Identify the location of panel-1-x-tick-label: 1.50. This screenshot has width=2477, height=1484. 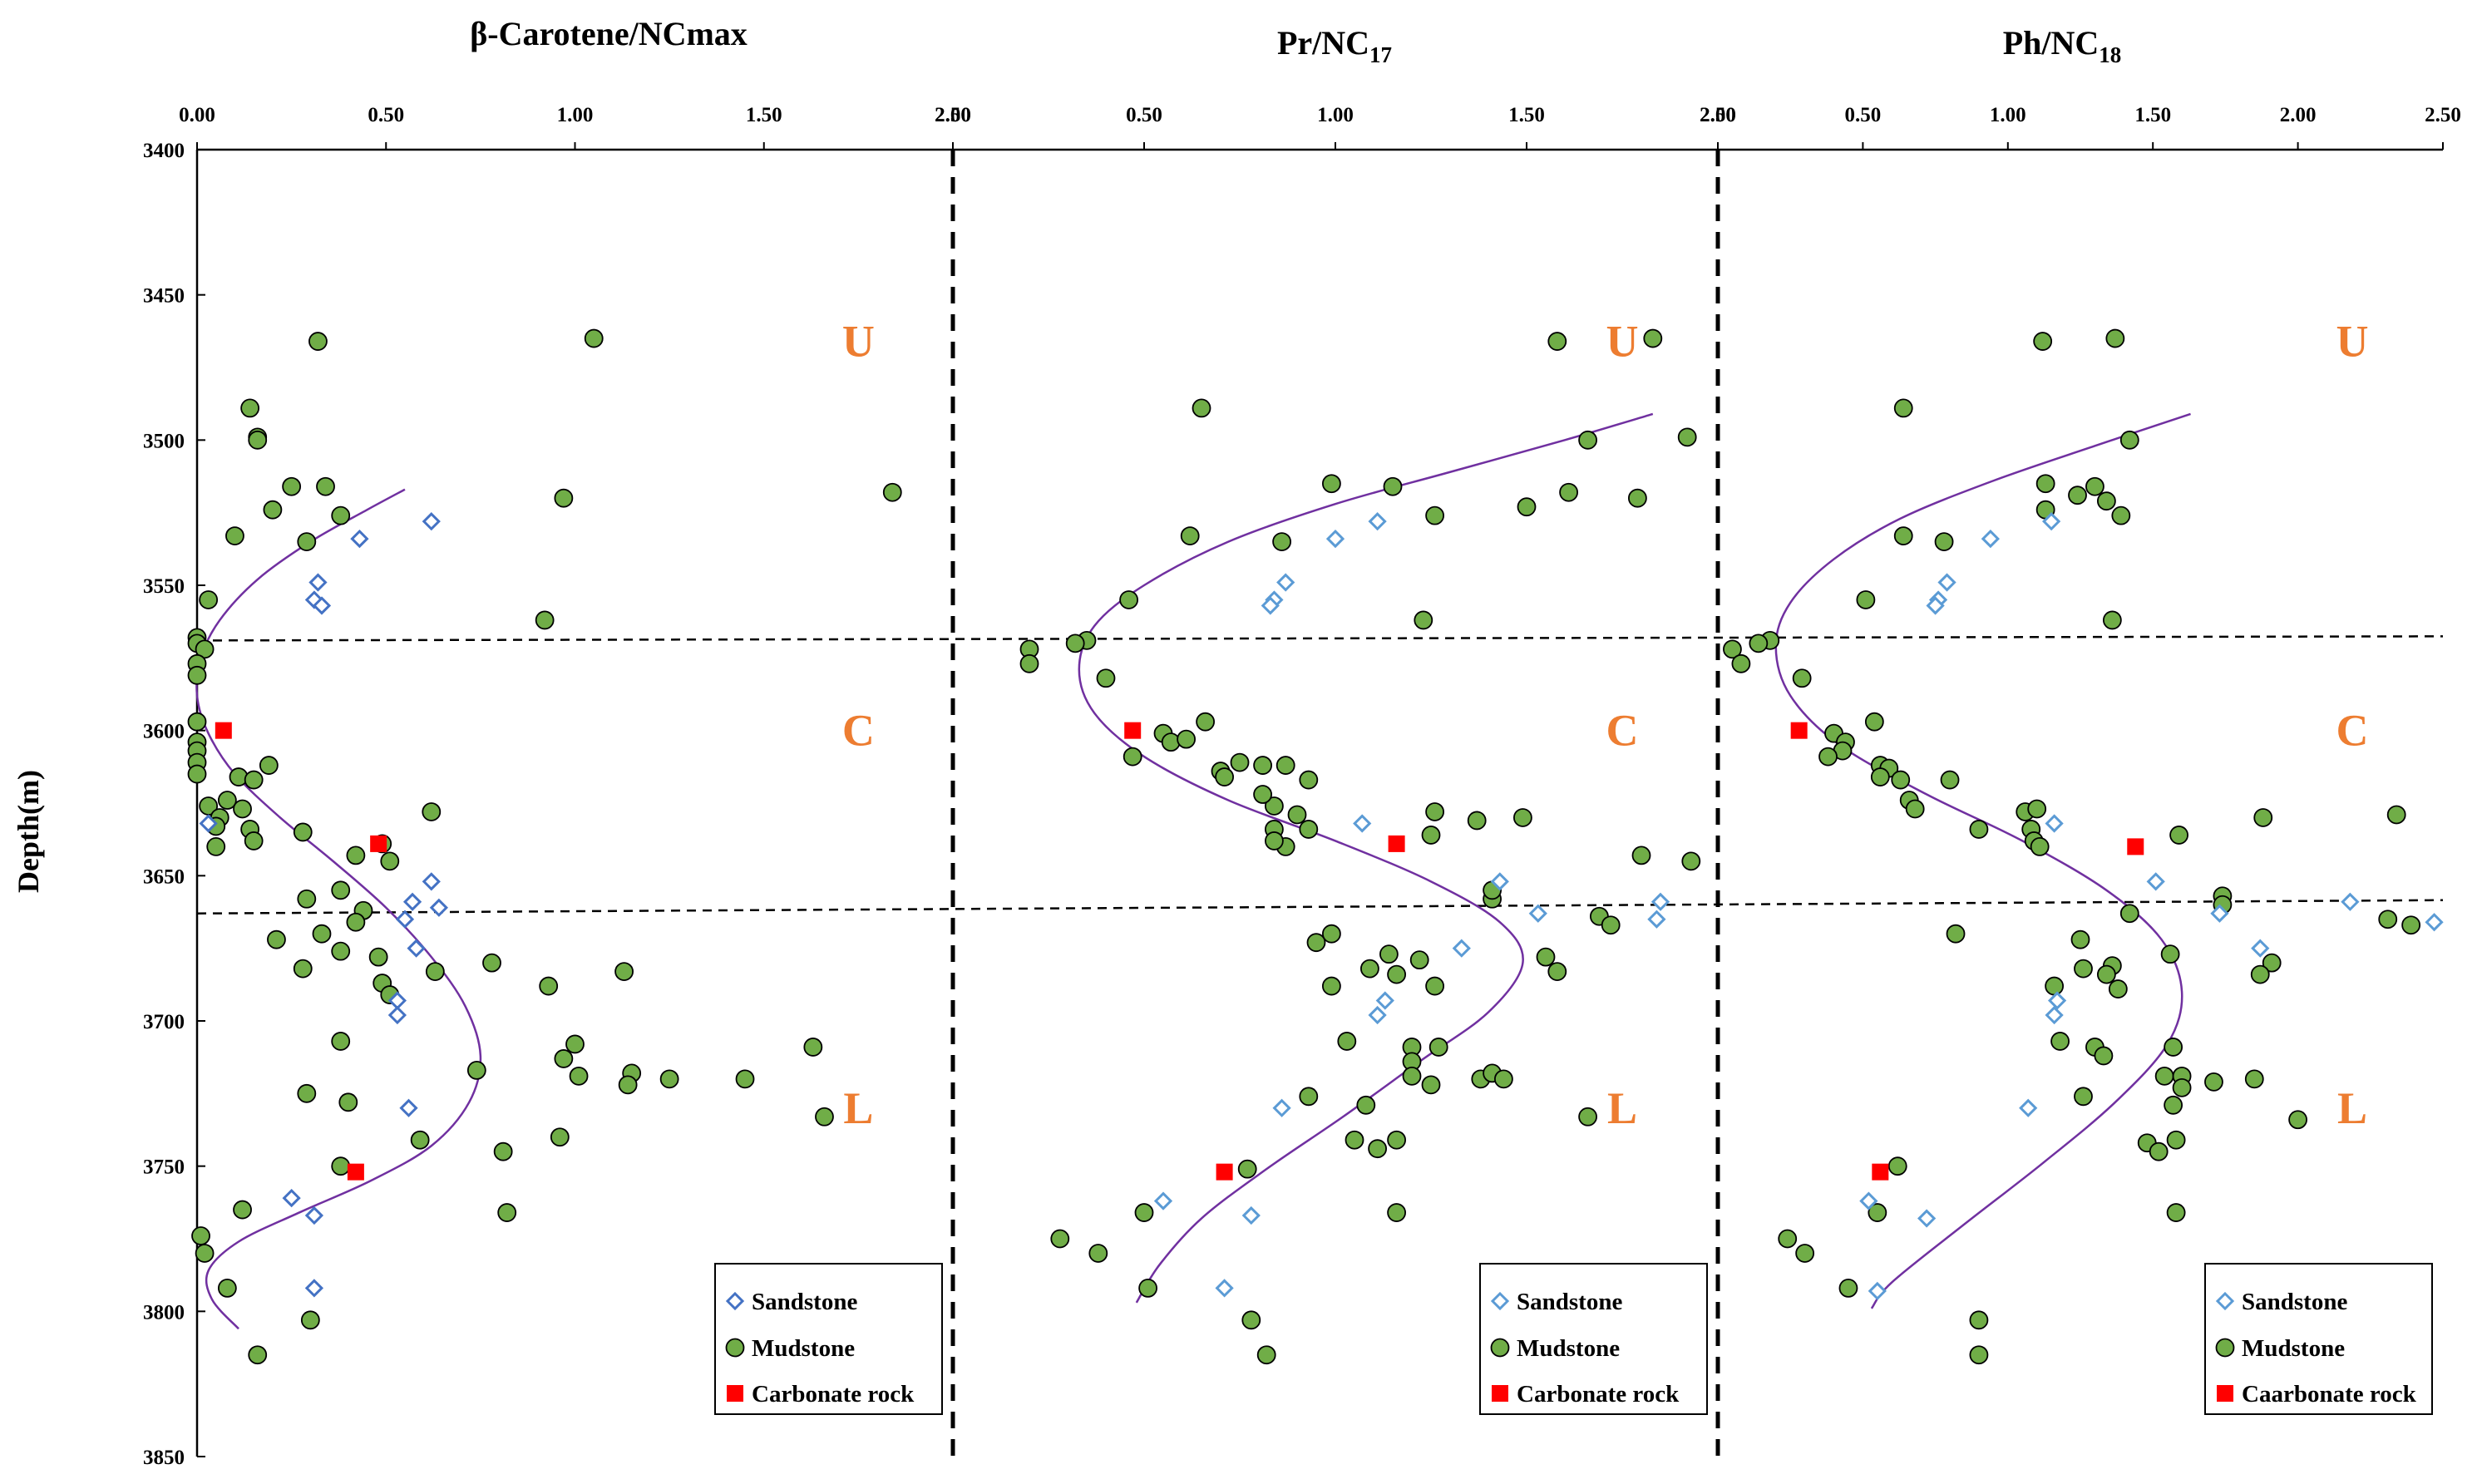
(764, 115).